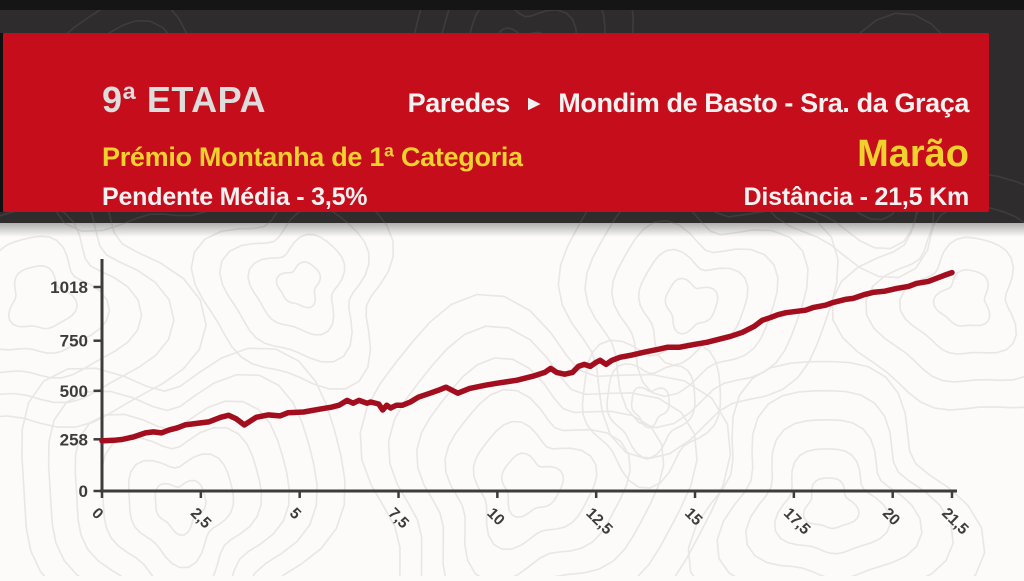 This screenshot has height=581, width=1024. I want to click on route-start: Paredes, so click(459, 103).